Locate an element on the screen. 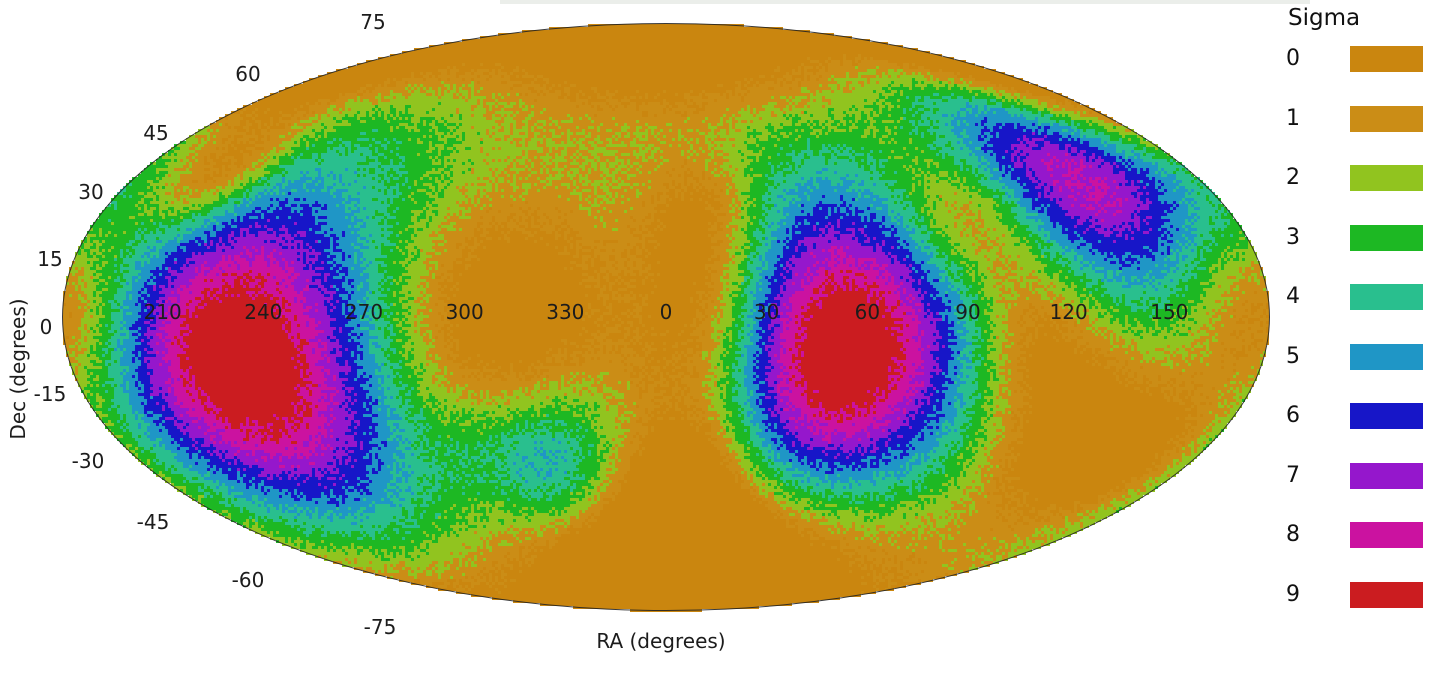 This screenshot has height=675, width=1440. dec-tick-label: 30 is located at coordinates (91, 192).